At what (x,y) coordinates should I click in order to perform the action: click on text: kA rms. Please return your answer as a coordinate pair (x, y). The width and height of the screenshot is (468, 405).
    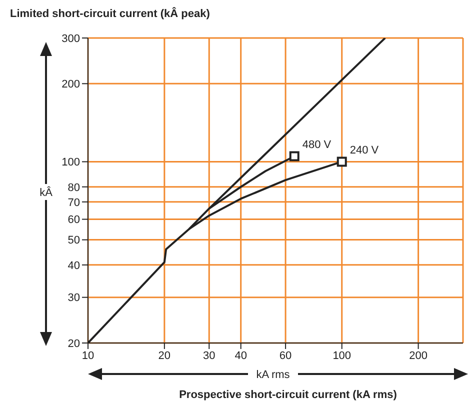
    Looking at the image, I should click on (273, 375).